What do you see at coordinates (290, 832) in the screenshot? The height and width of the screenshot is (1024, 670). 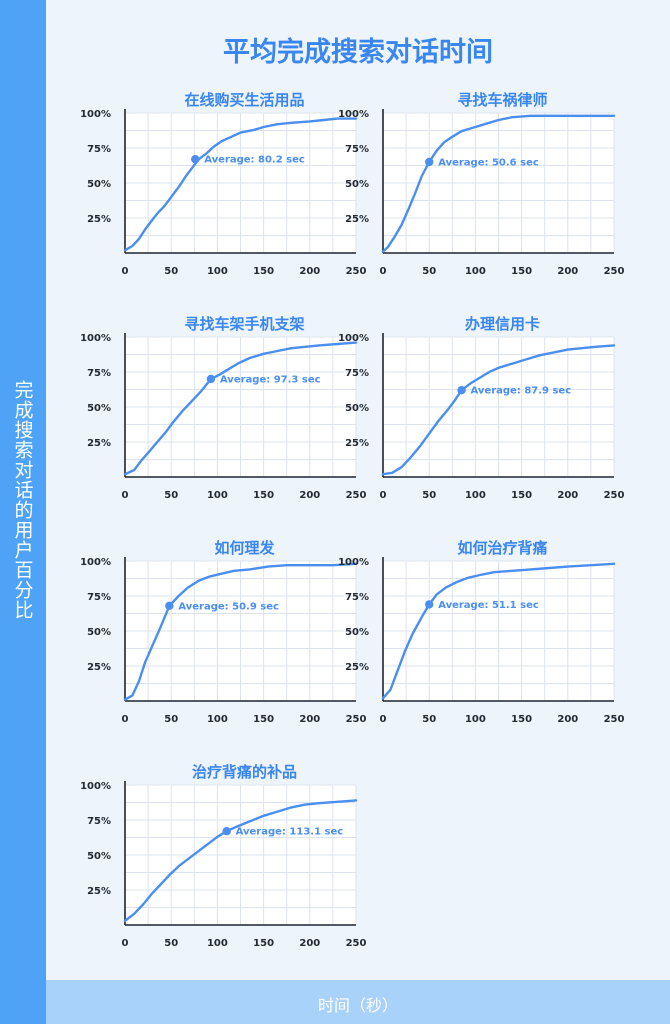 I see `average-label: Average: 113.1 sec` at bounding box center [290, 832].